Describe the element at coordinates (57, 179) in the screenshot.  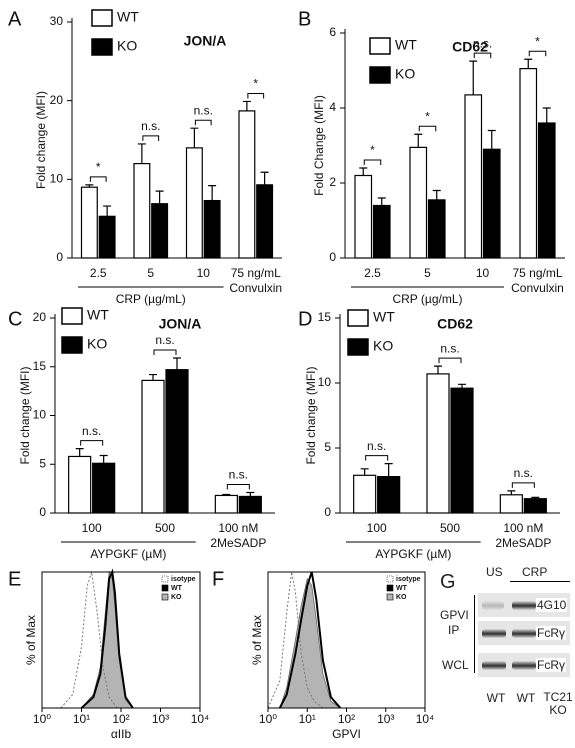
I see `y-tick-label: 10` at that location.